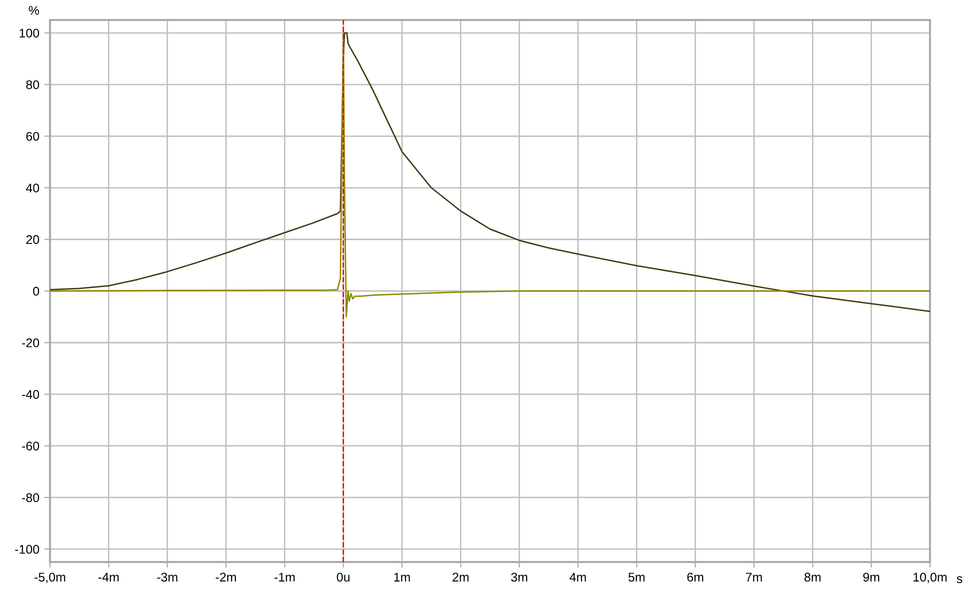 Image resolution: width=974 pixels, height=590 pixels. Describe the element at coordinates (167, 577) in the screenshot. I see `x-tick-label: -3m` at that location.